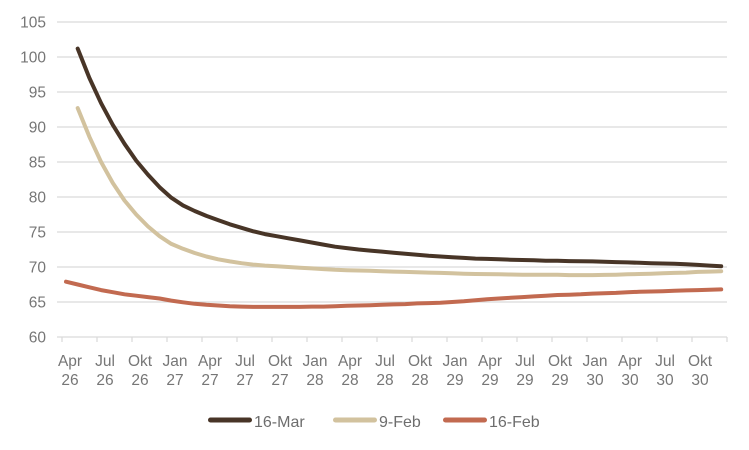 The width and height of the screenshot is (749, 450). What do you see at coordinates (514, 422) in the screenshot?
I see `legend-label-16-feb: 16-Feb` at bounding box center [514, 422].